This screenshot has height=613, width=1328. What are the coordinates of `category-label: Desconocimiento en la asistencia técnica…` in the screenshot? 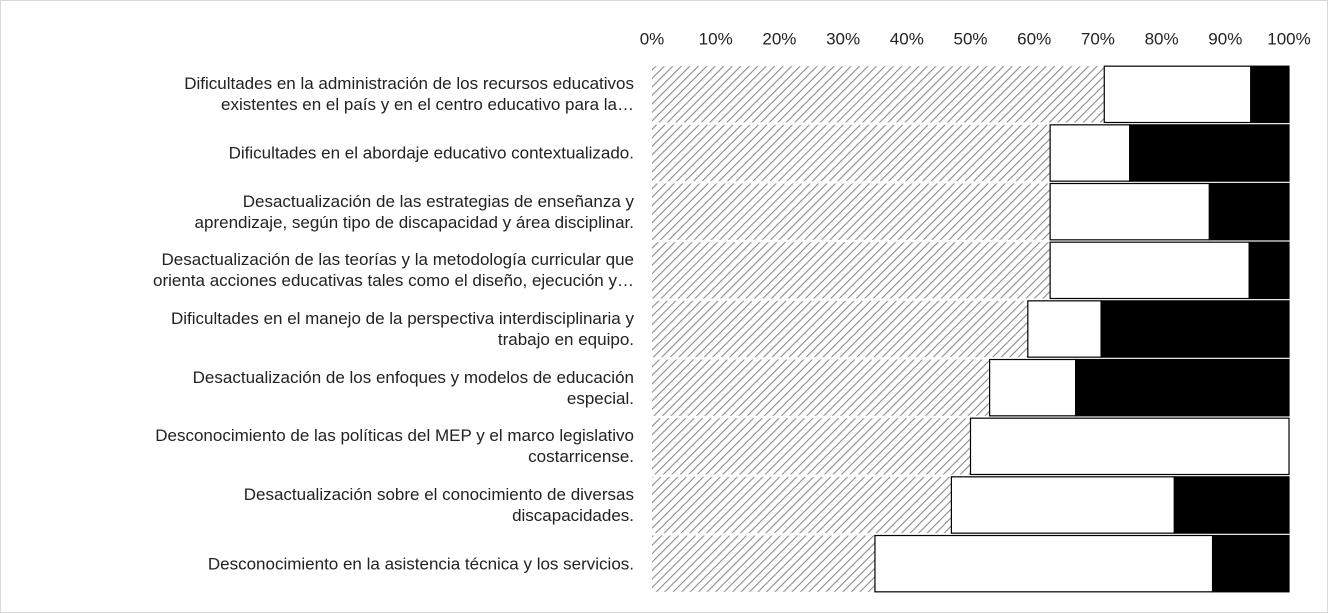 It's located at (420, 564).